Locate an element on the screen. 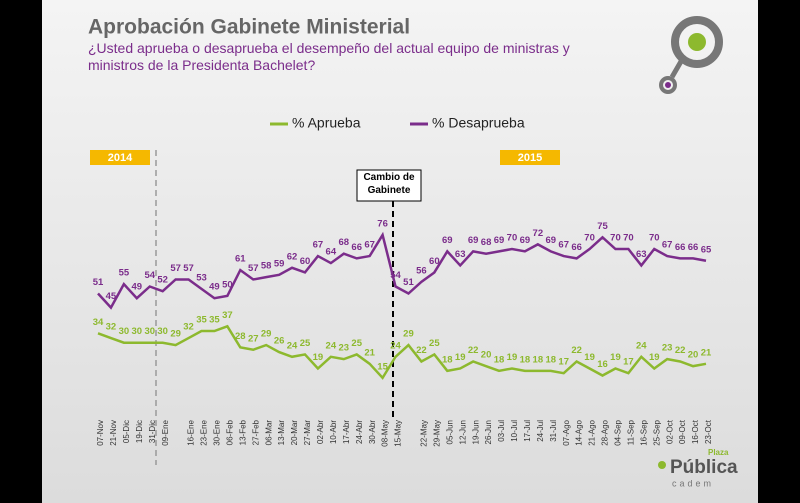  year-label: 2014 is located at coordinates (120, 158).